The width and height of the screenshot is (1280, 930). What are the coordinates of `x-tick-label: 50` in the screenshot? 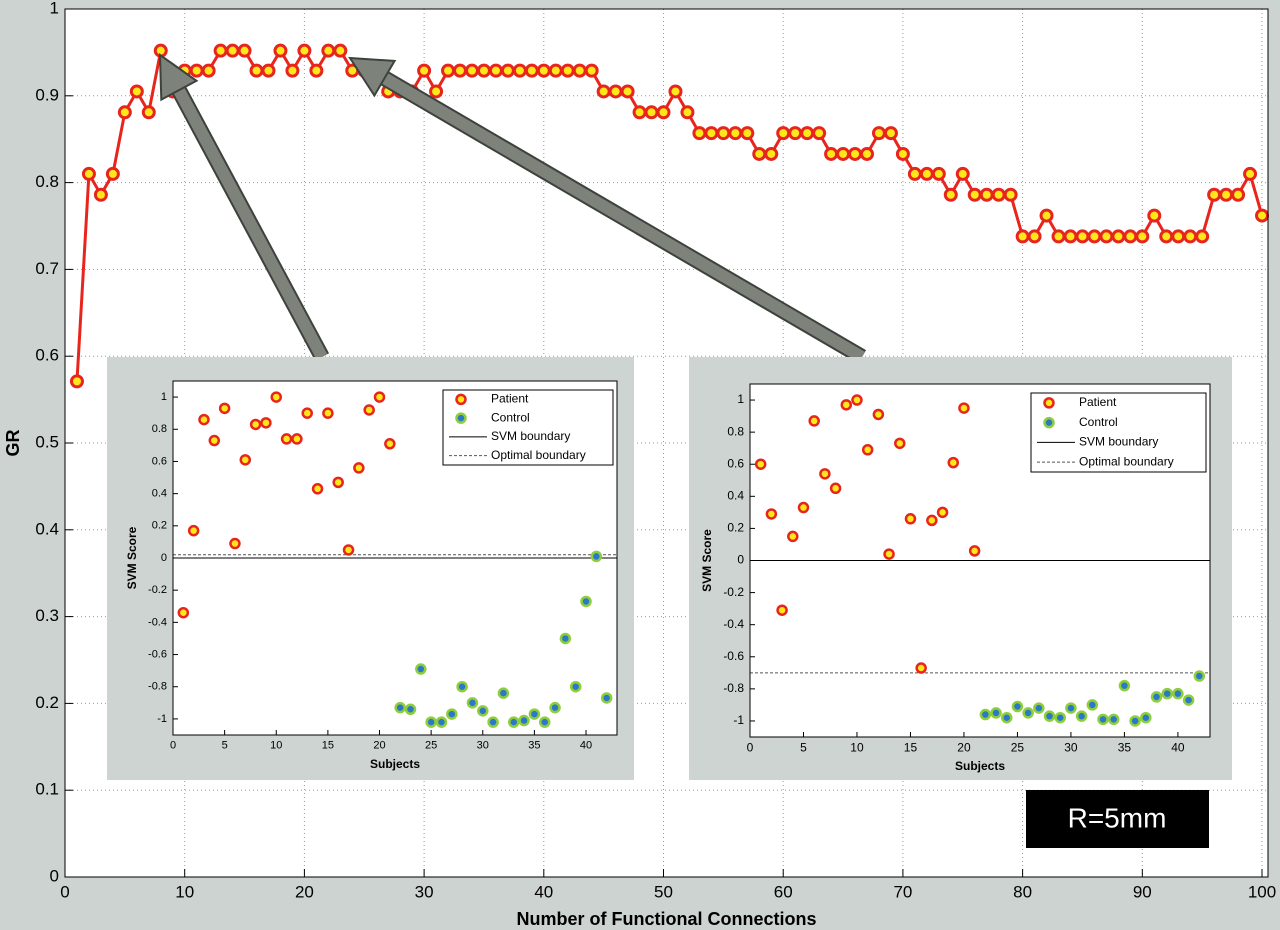 It's located at (663, 892).